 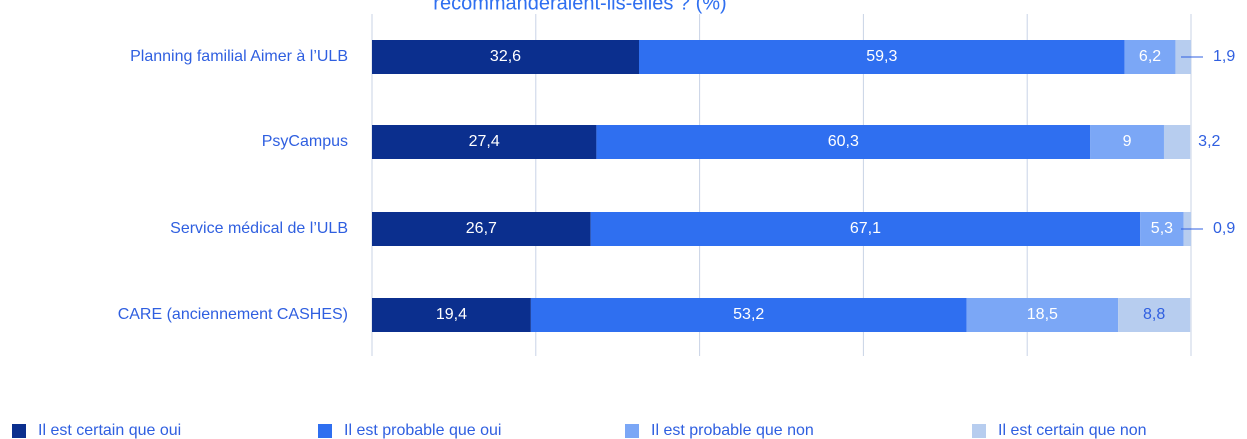 What do you see at coordinates (1224, 56) in the screenshot?
I see `data-label: 1,9` at bounding box center [1224, 56].